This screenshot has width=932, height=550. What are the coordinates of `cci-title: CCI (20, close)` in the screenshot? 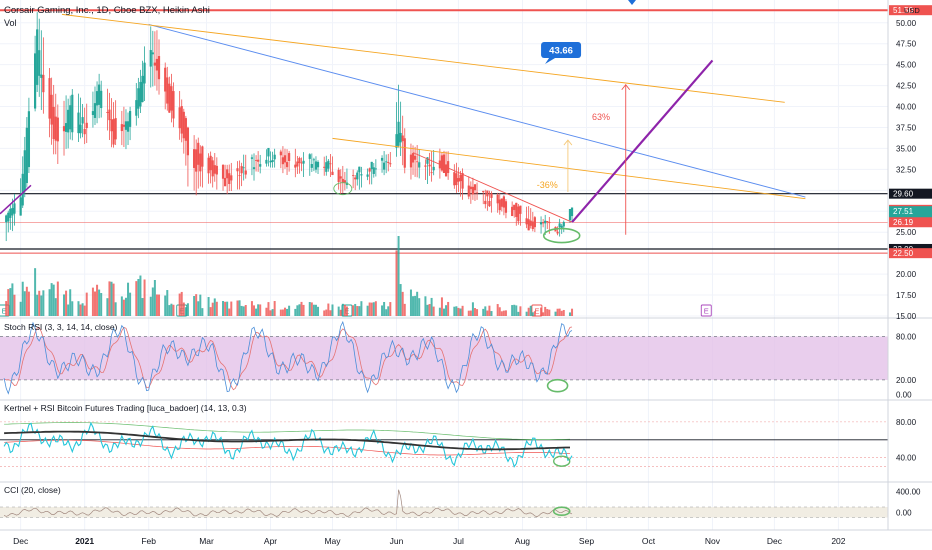 It's located at (32, 490).